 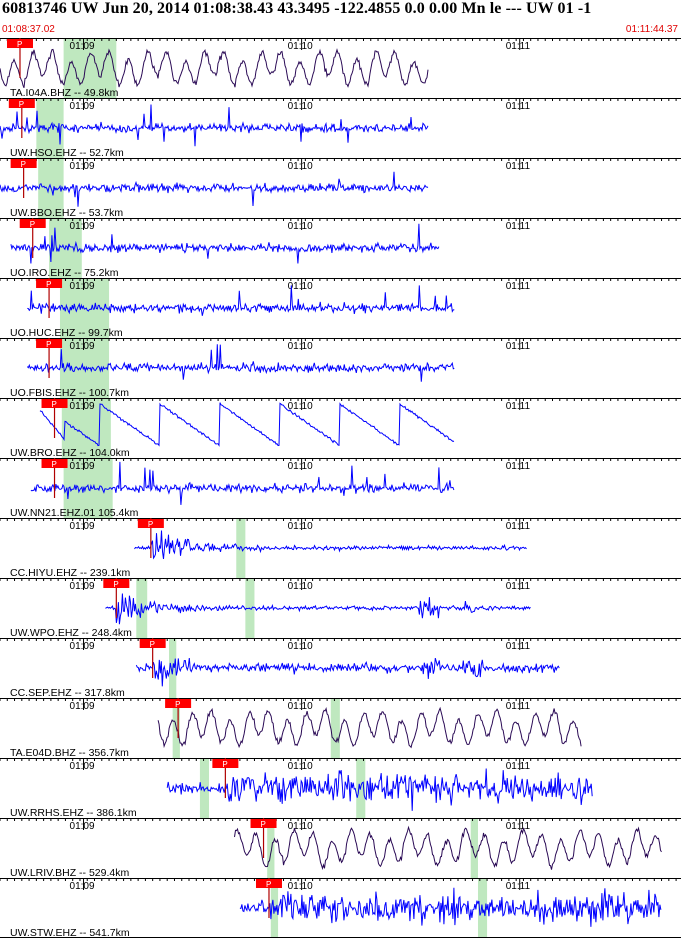 I want to click on station-label: UW.HSO.EHZ -- 52.7km, so click(x=67, y=153).